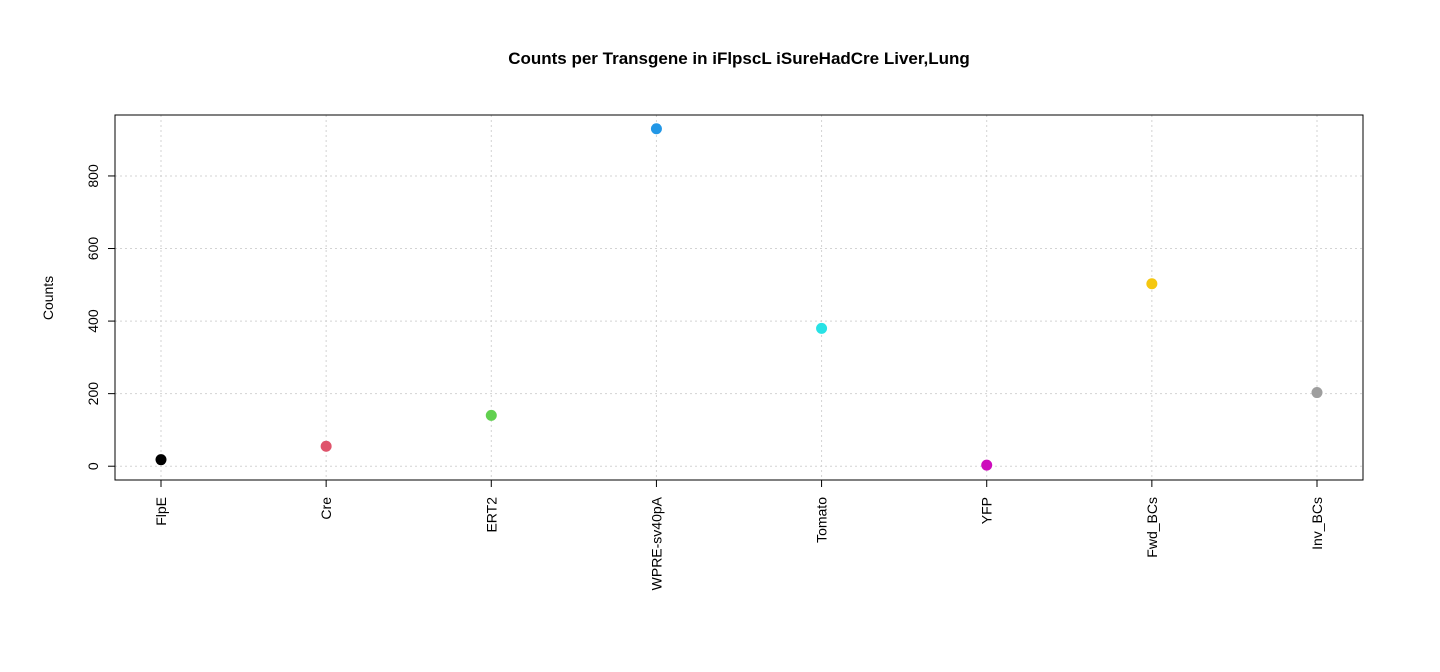  I want to click on x-tick-label: YFP, so click(987, 510).